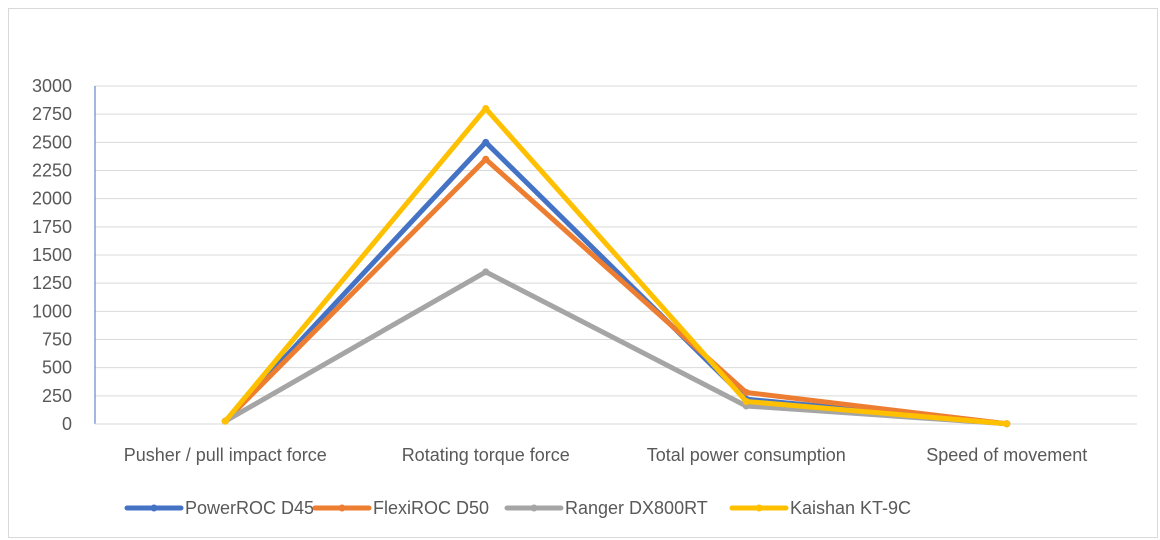  Describe the element at coordinates (52, 311) in the screenshot. I see `y-tick-label: 1000` at that location.